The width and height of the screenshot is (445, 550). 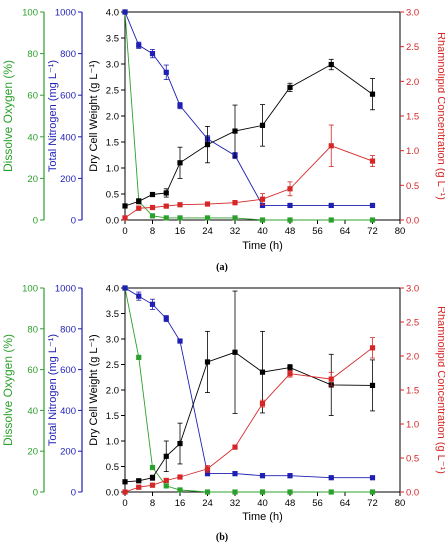 What do you see at coordinates (32, 96) in the screenshot?
I see `do-tick-label: 60` at bounding box center [32, 96].